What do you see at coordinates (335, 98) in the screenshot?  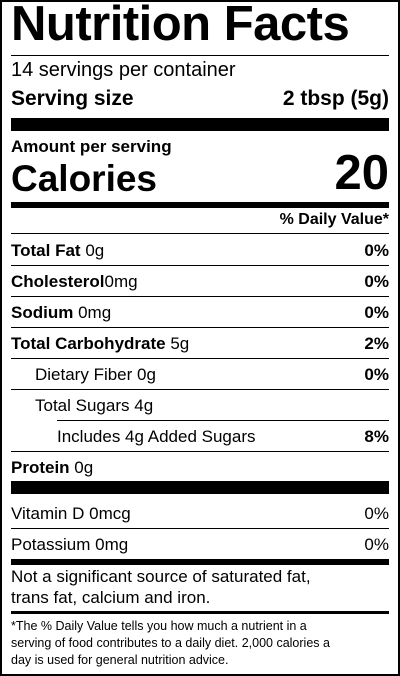 I see `serving-size-value: 2 tbsp (5g)` at bounding box center [335, 98].